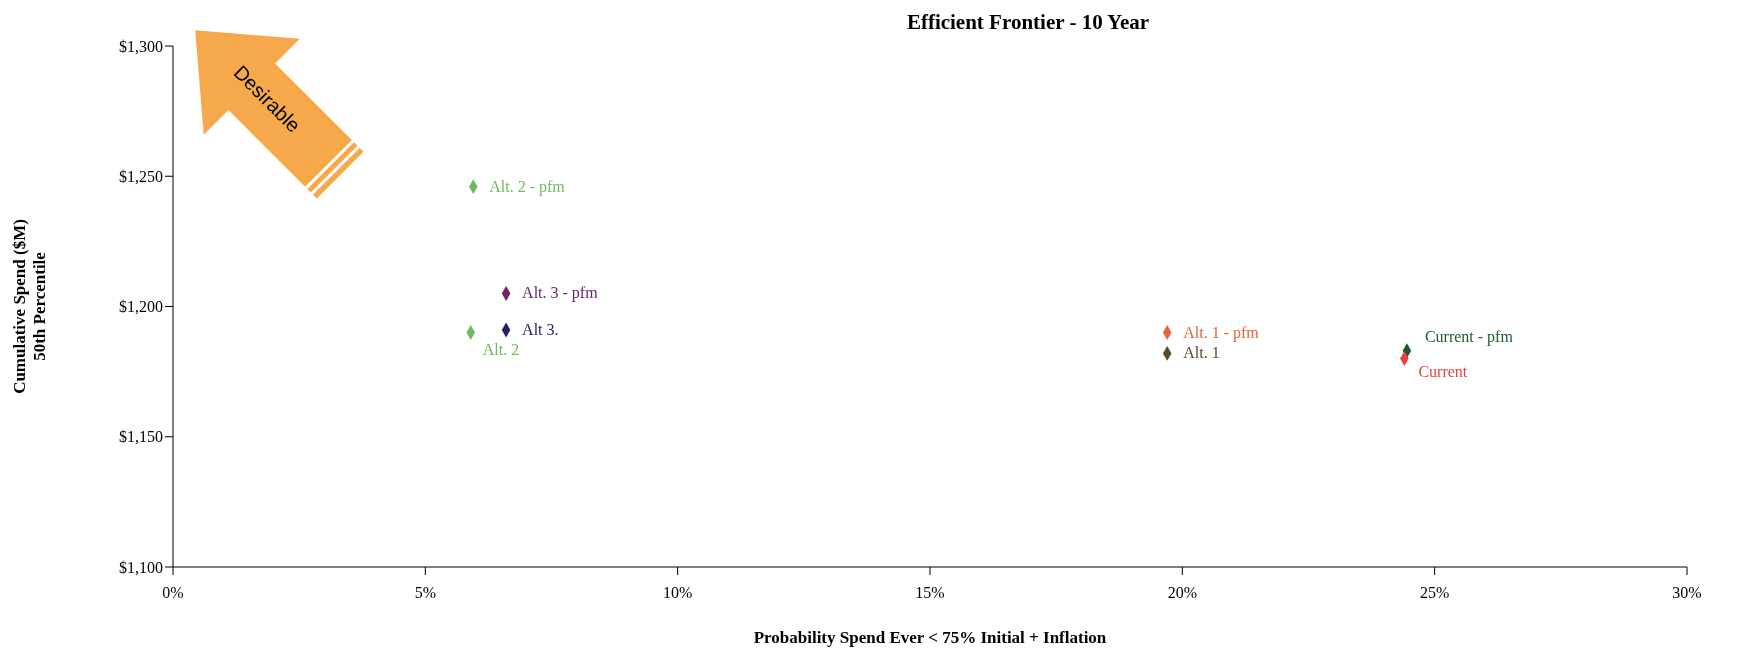  What do you see at coordinates (141, 307) in the screenshot?
I see `y-tick-label: $1,200` at bounding box center [141, 307].